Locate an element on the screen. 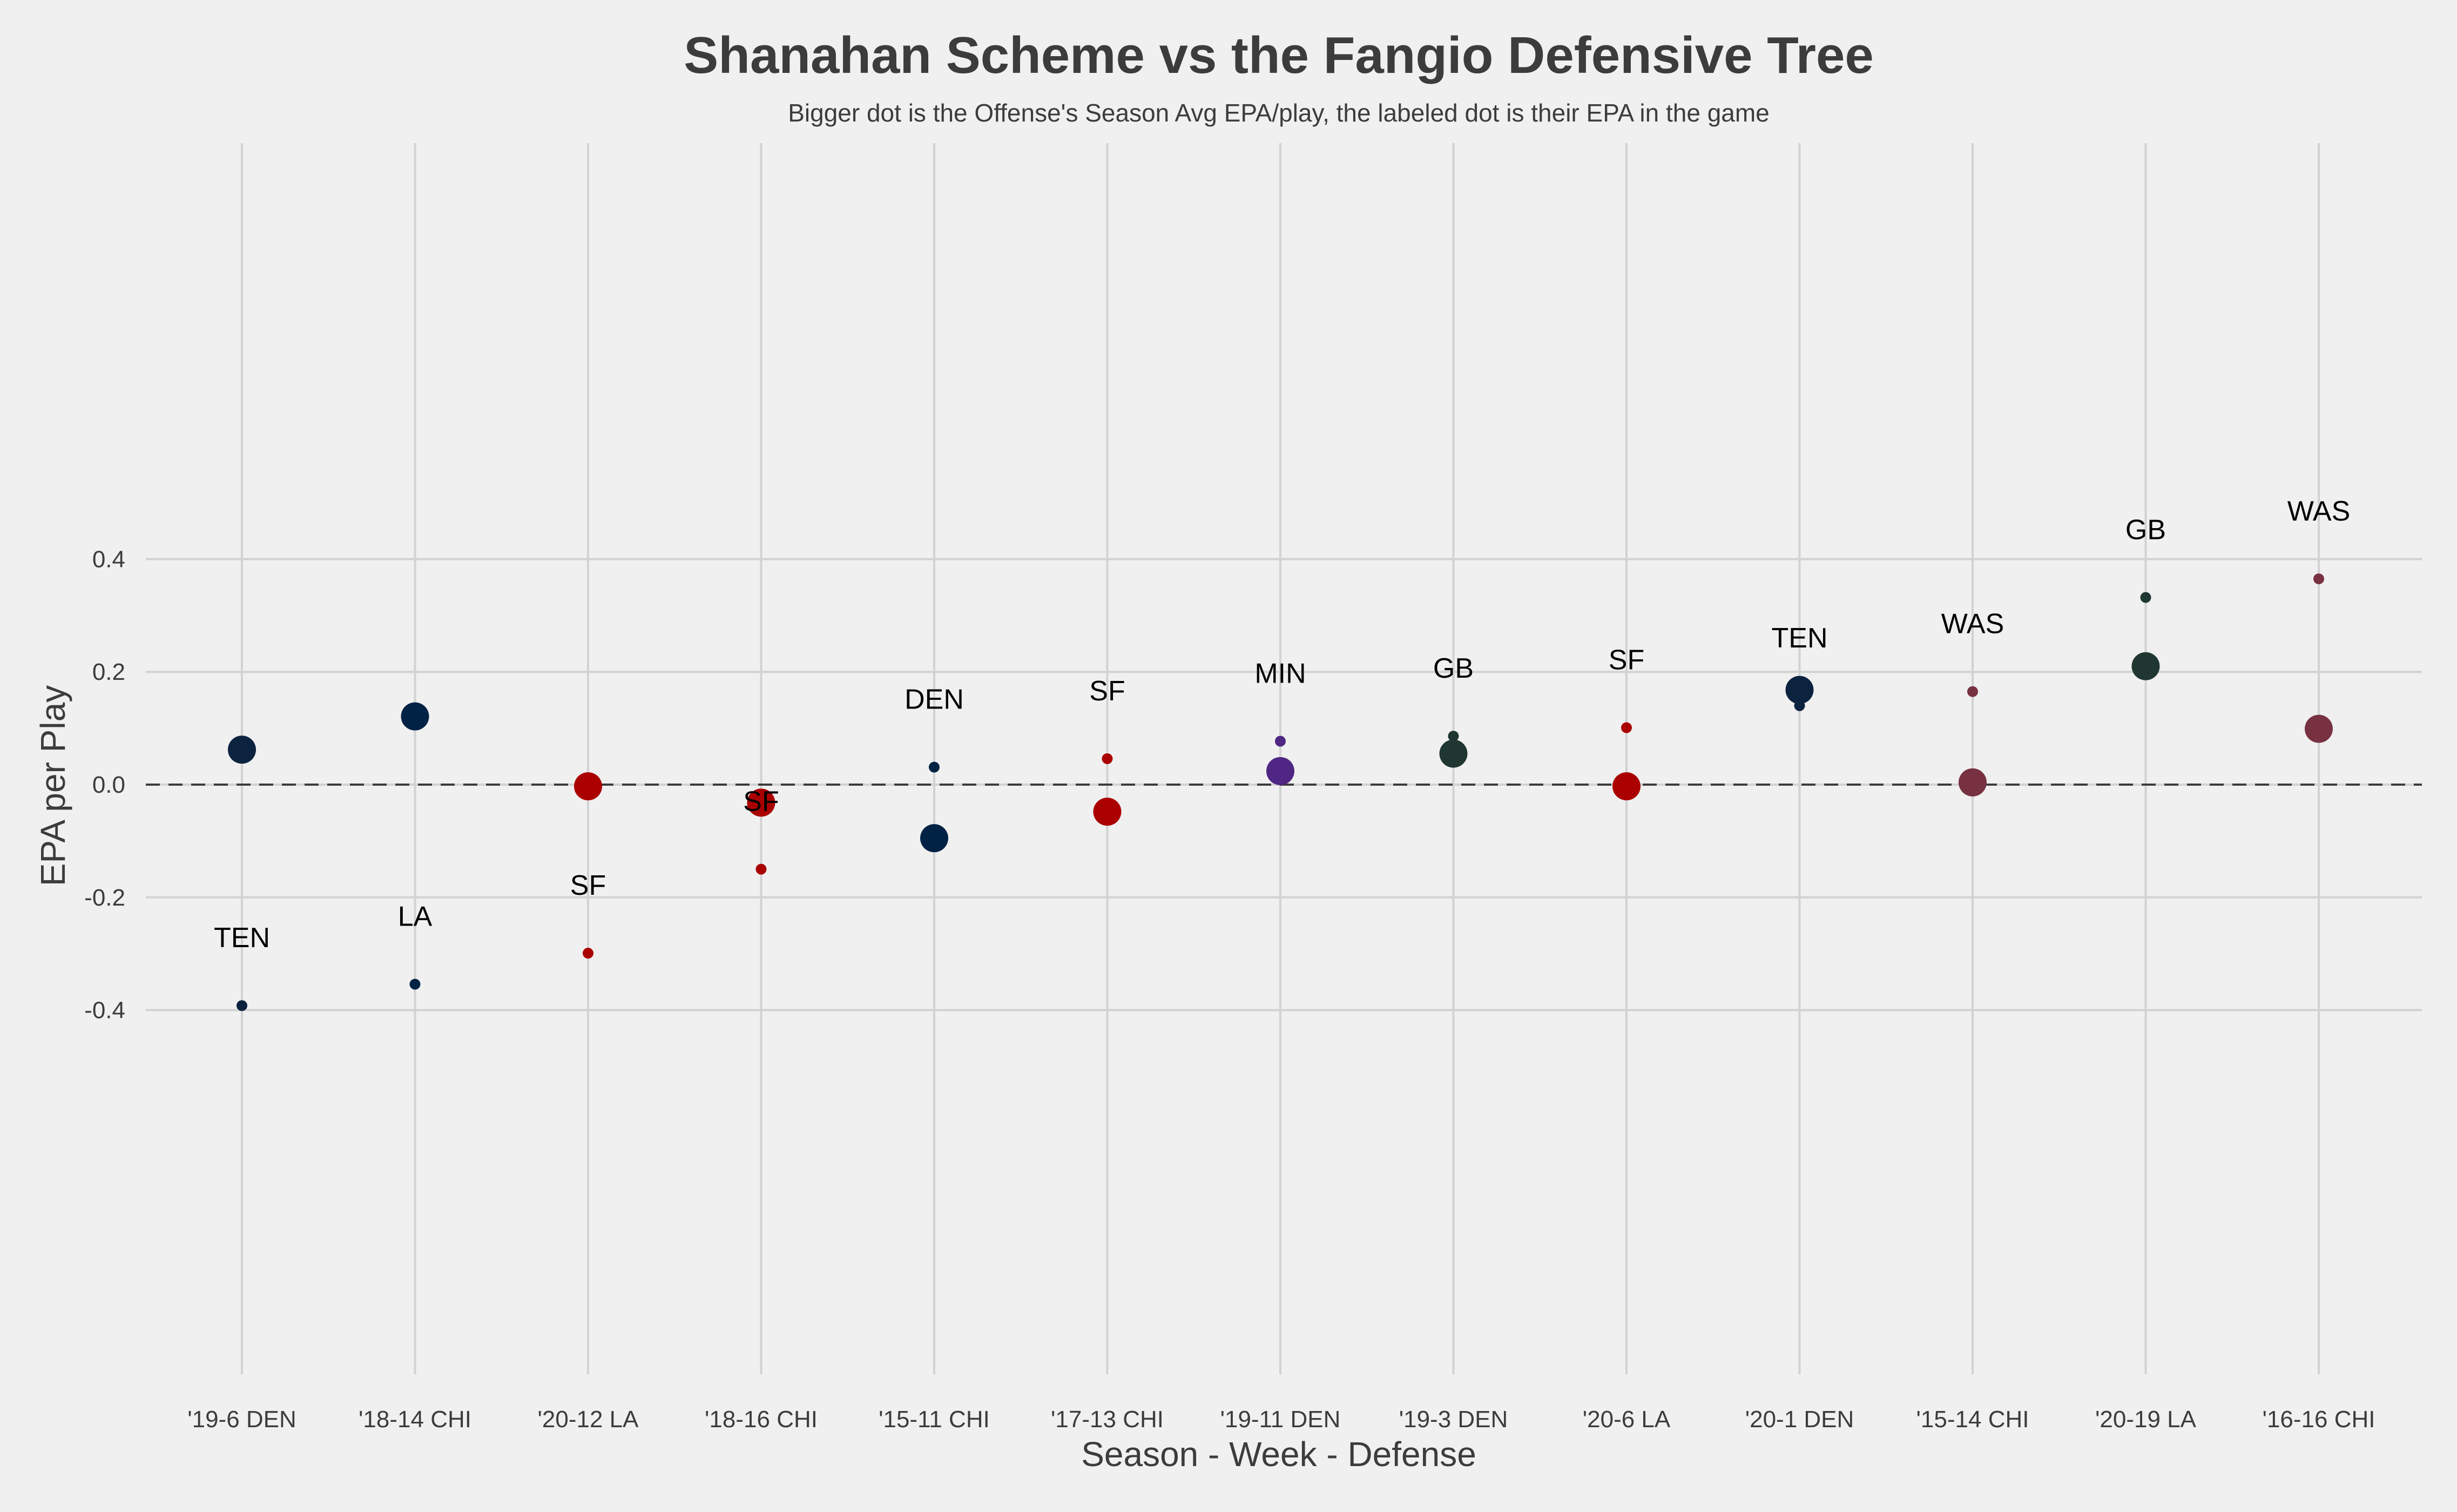 The width and height of the screenshot is (2457, 1512). y-tick-label: 0.0 is located at coordinates (108, 785).